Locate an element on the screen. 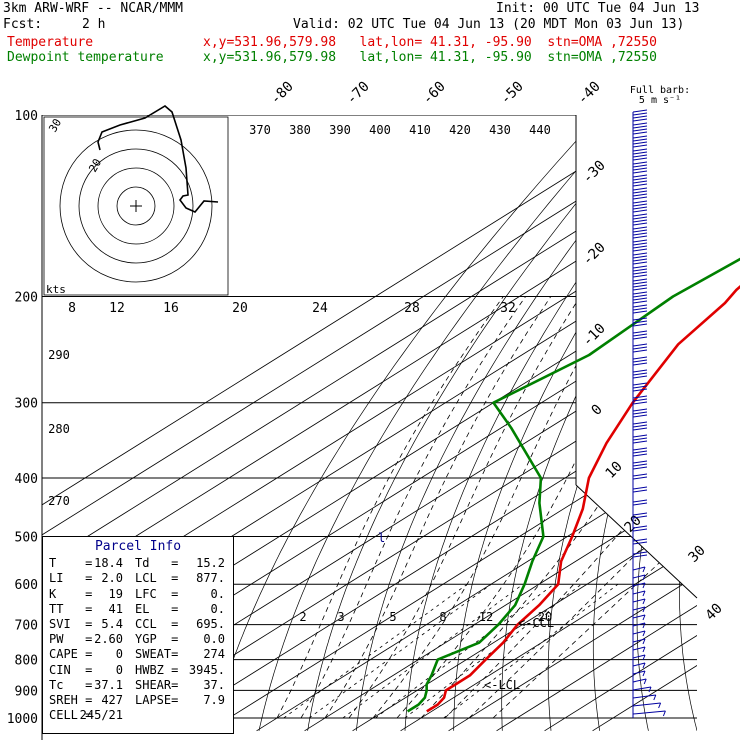 This screenshot has width=740, height=740. parcel-param-value: 274 is located at coordinates (214, 654).